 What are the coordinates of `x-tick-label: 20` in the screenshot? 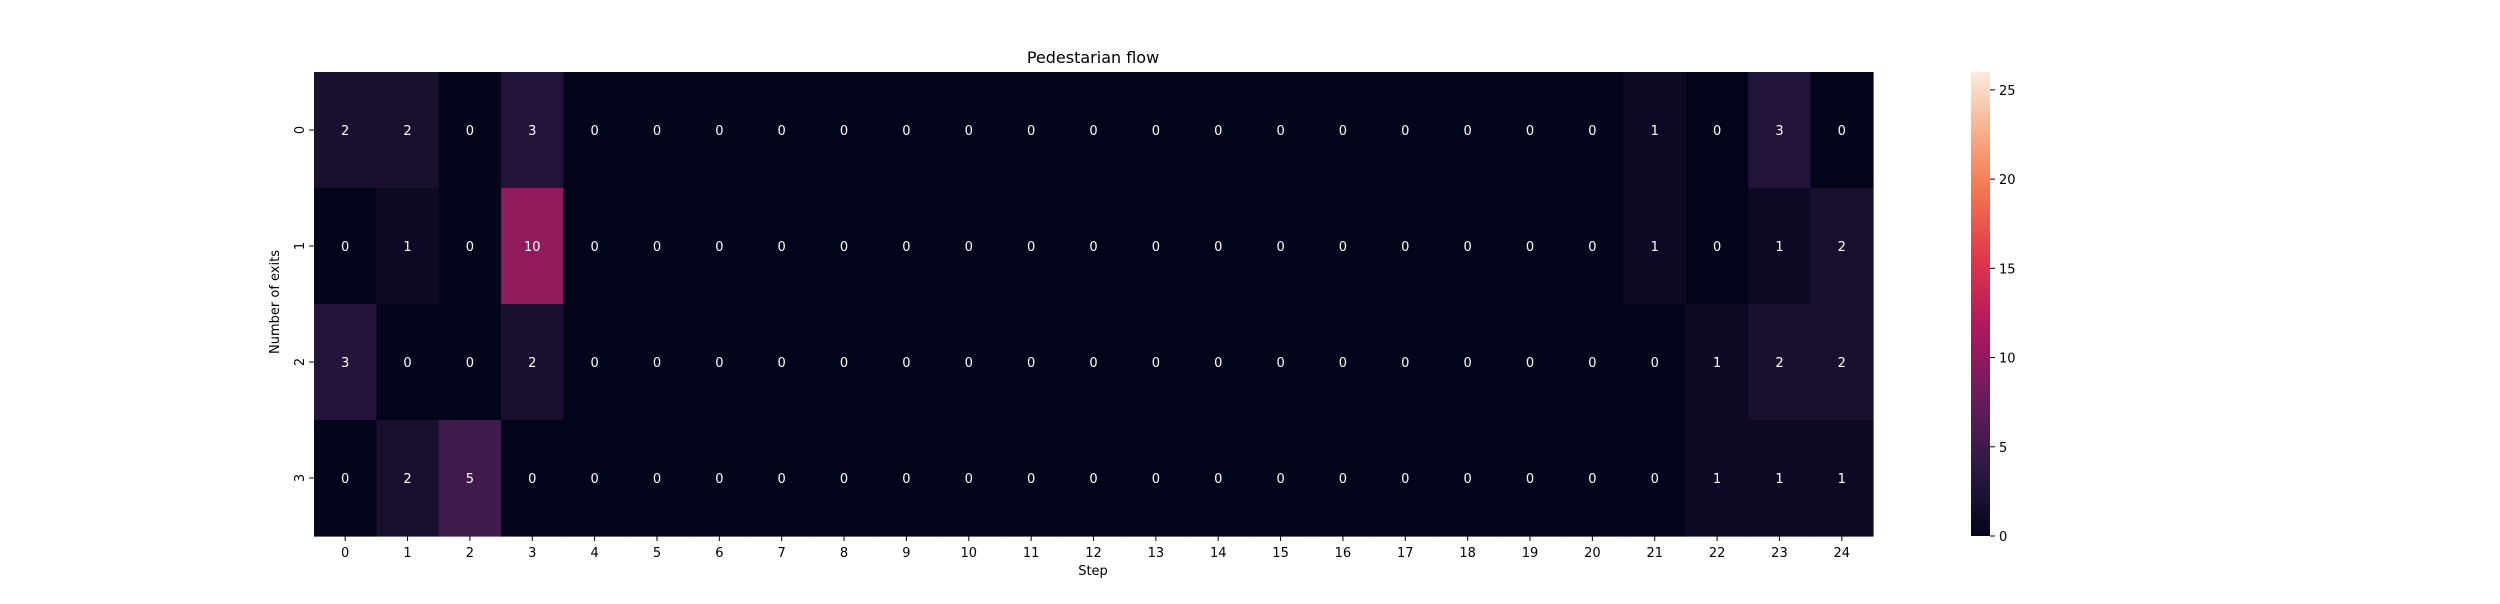 It's located at (1592, 553).